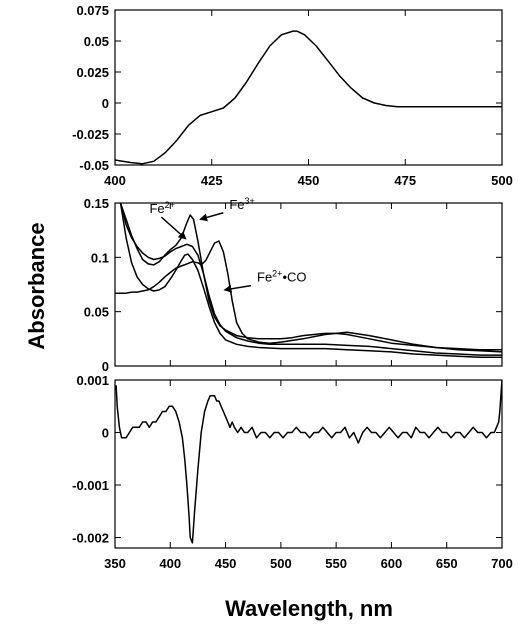 The width and height of the screenshot is (520, 634). Describe the element at coordinates (92, 72) in the screenshot. I see `y-tick-label: 0.025` at that location.